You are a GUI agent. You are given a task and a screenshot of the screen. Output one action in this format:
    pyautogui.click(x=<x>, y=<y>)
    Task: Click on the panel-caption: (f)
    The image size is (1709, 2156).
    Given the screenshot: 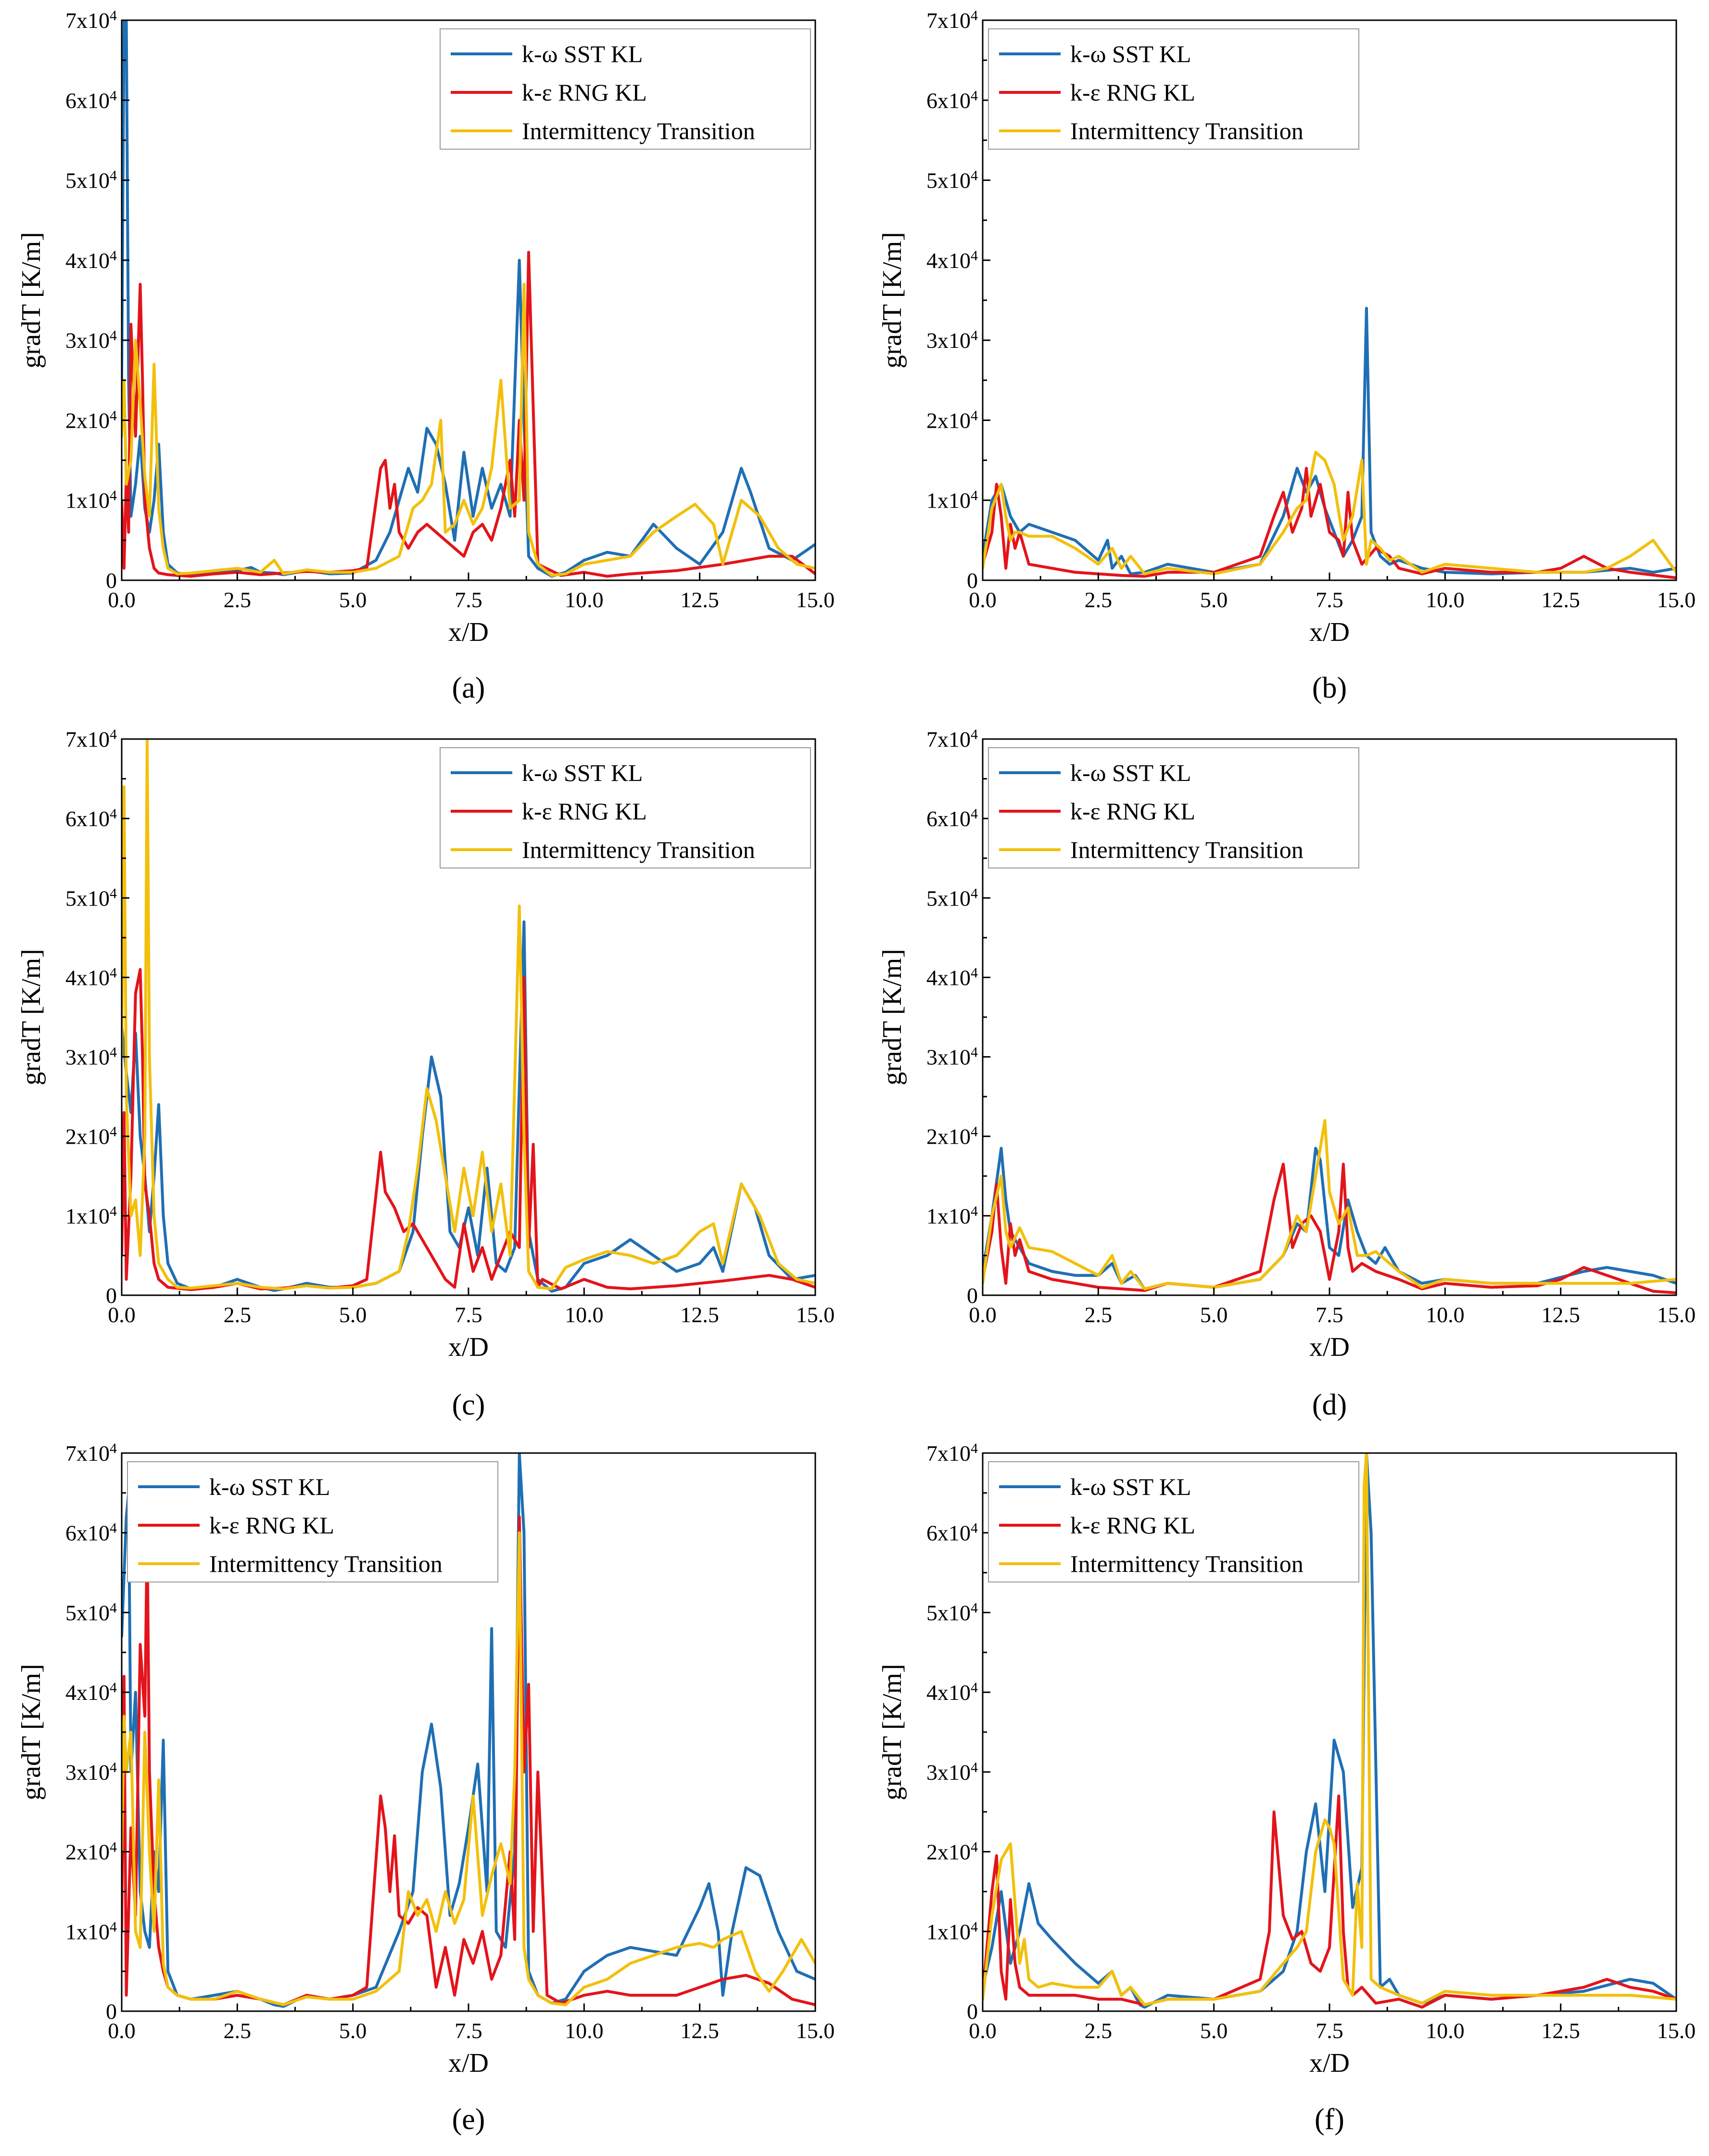 What is the action you would take?
    pyautogui.click(x=1329, y=2119)
    